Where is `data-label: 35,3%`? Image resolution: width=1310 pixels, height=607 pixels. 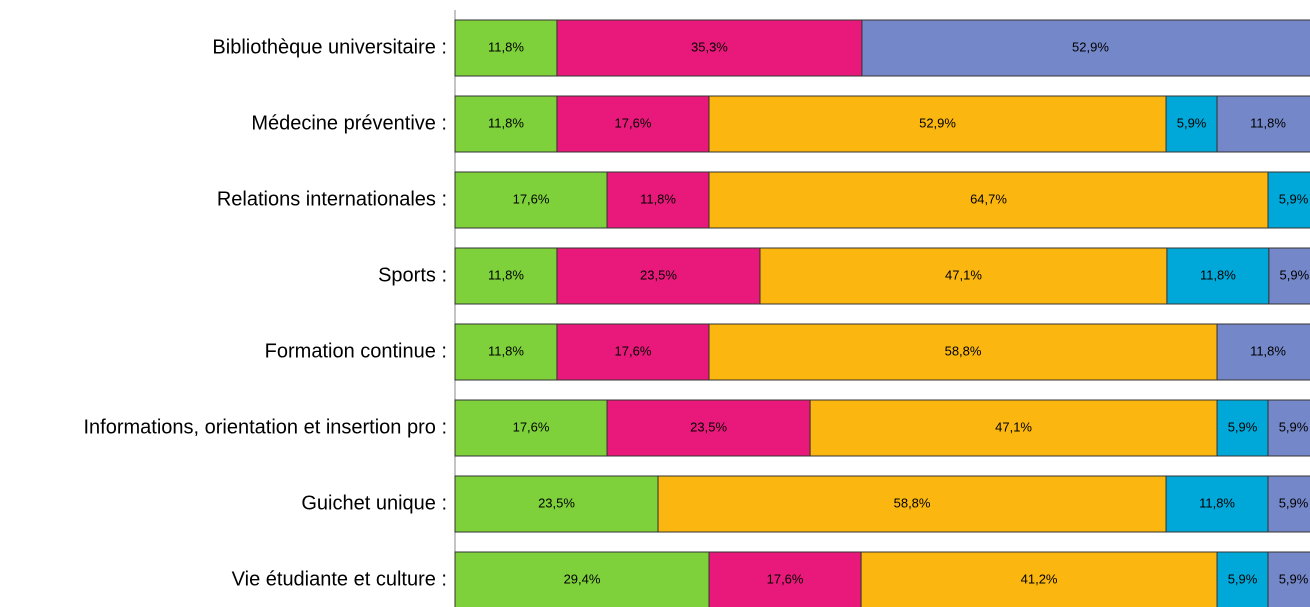 data-label: 35,3% is located at coordinates (709, 46).